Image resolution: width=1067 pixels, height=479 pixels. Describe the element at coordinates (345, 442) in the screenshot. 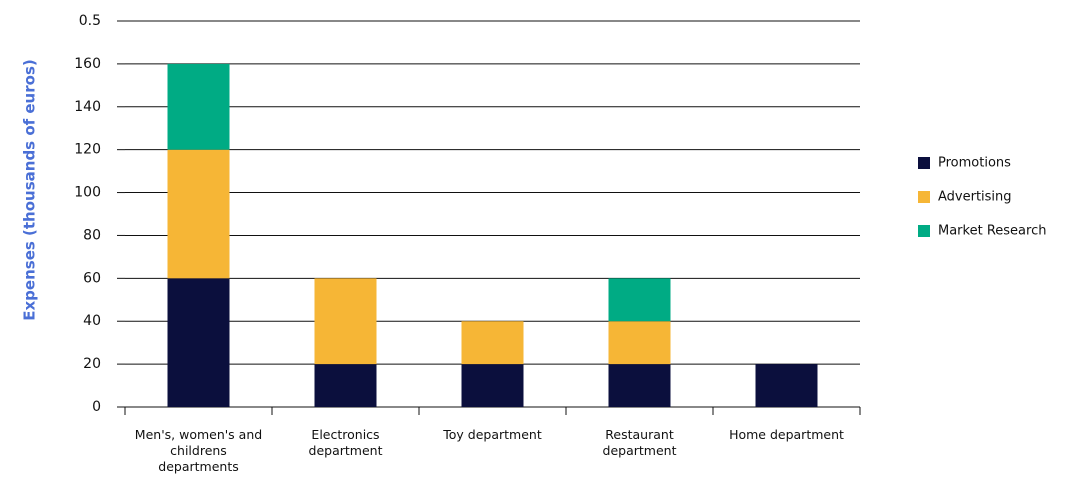

I see `x-tick-label: Electronics department` at that location.